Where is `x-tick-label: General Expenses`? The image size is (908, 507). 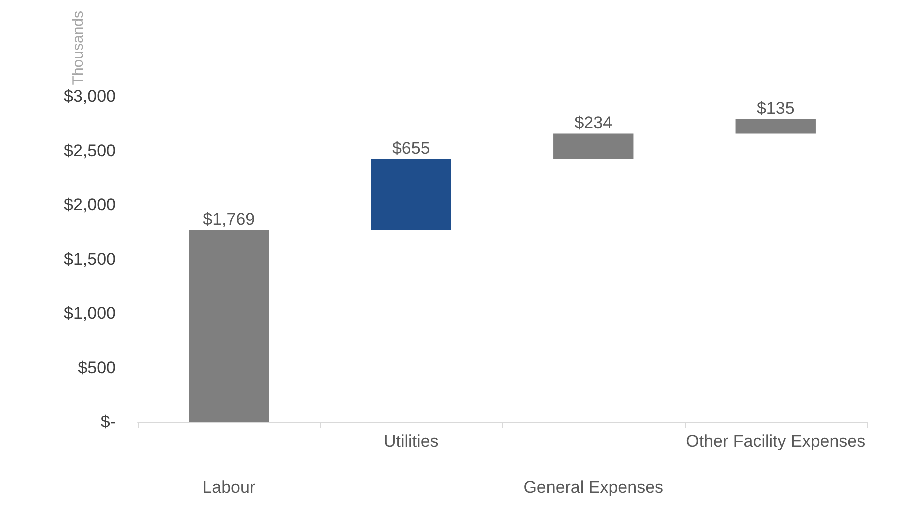 x-tick-label: General Expenses is located at coordinates (594, 487).